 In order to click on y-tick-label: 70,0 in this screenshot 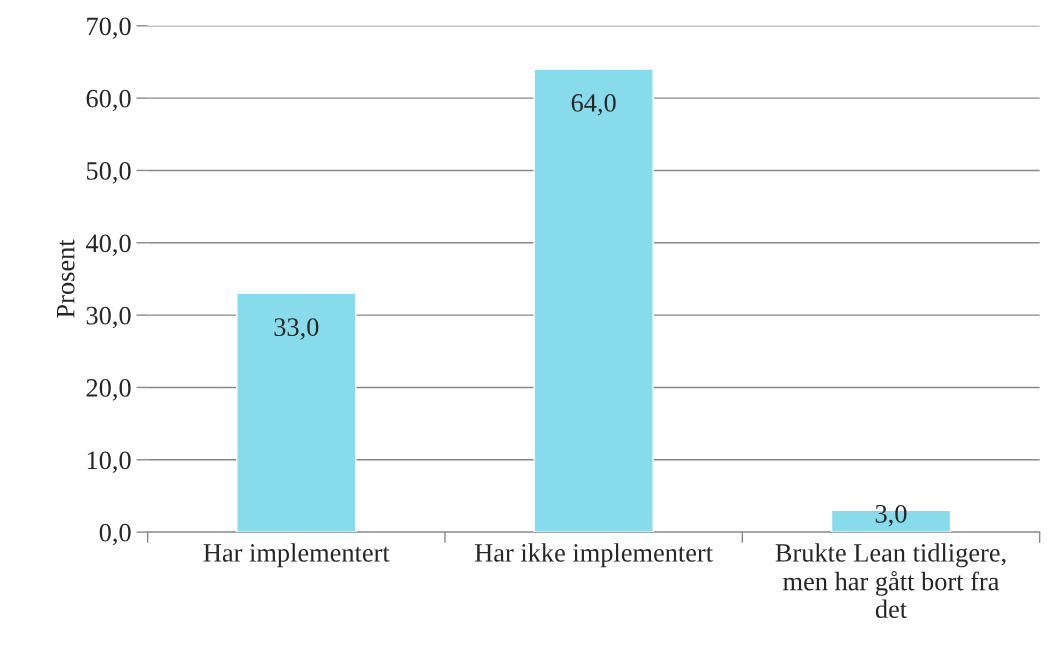, I will do `click(109, 28)`.